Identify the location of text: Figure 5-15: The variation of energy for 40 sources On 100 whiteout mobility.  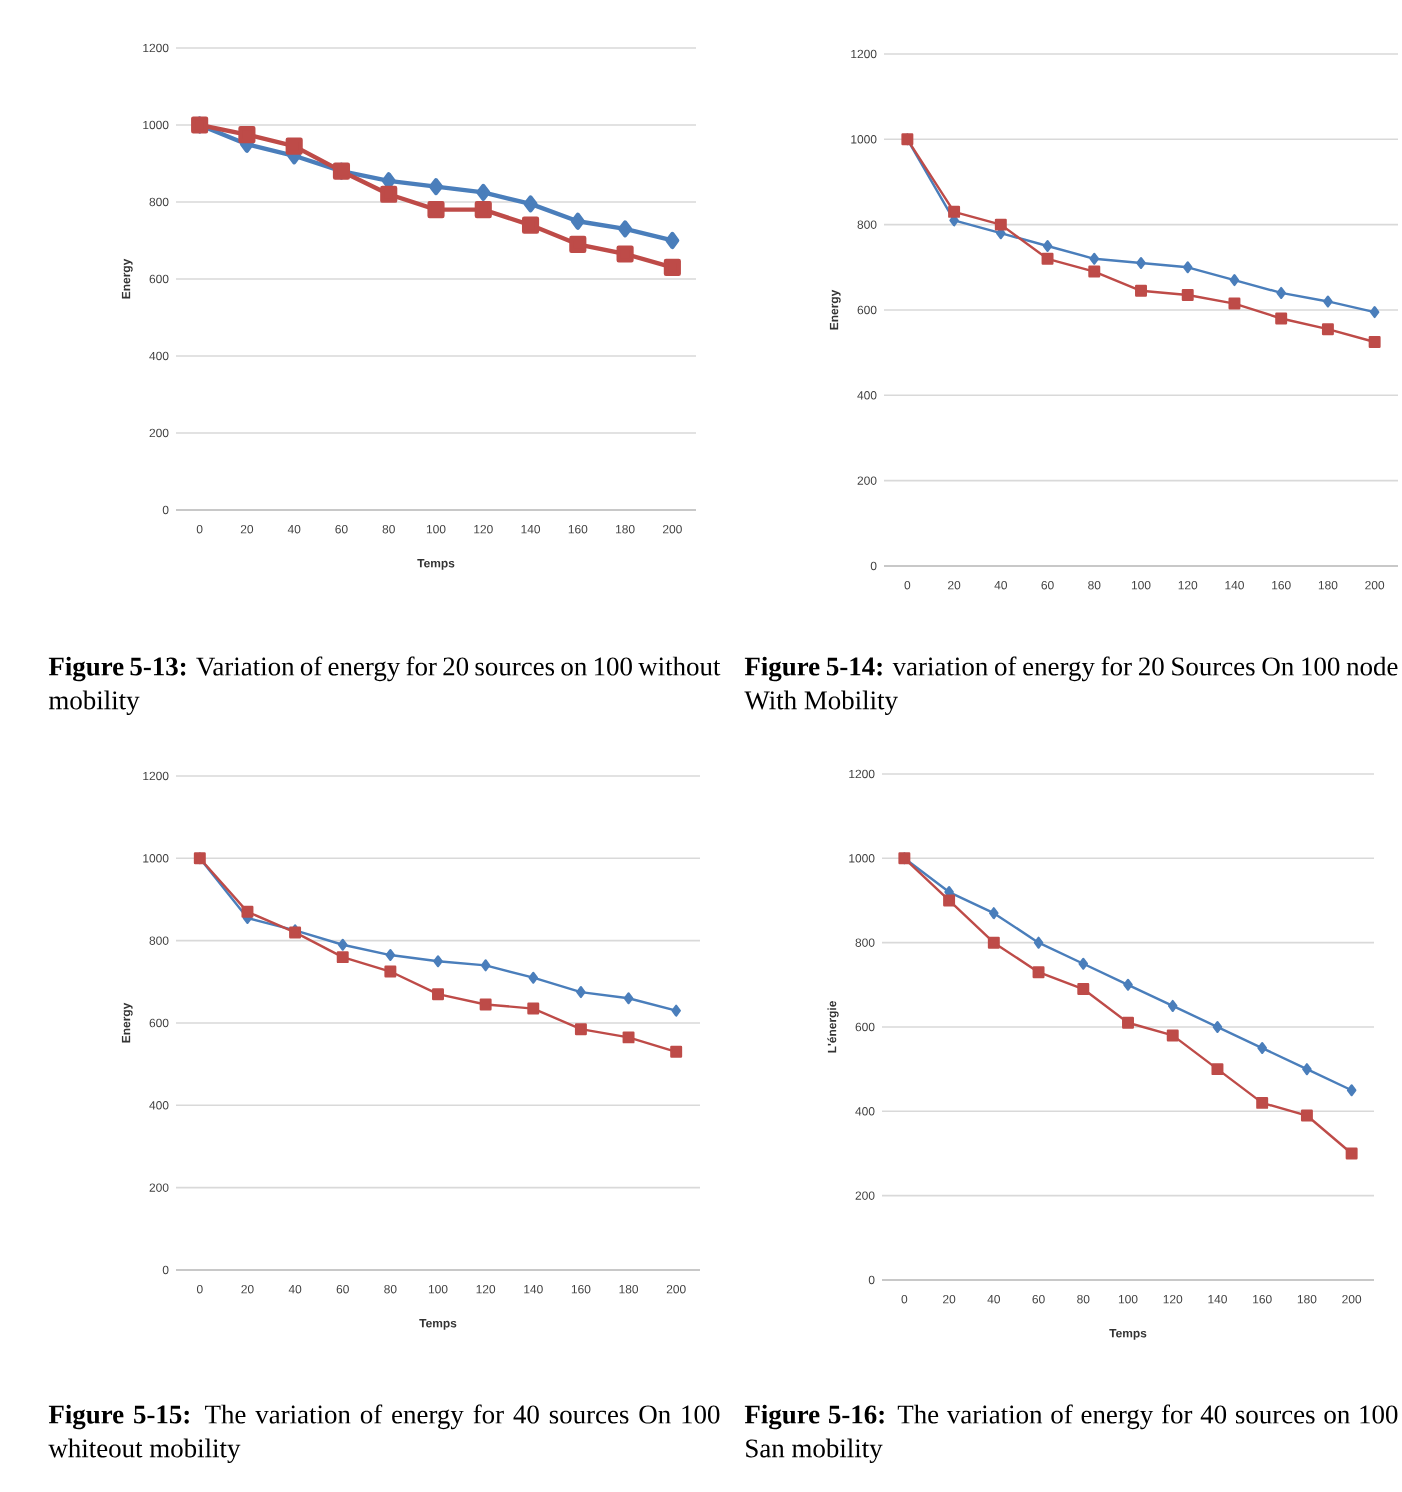
(384, 1434).